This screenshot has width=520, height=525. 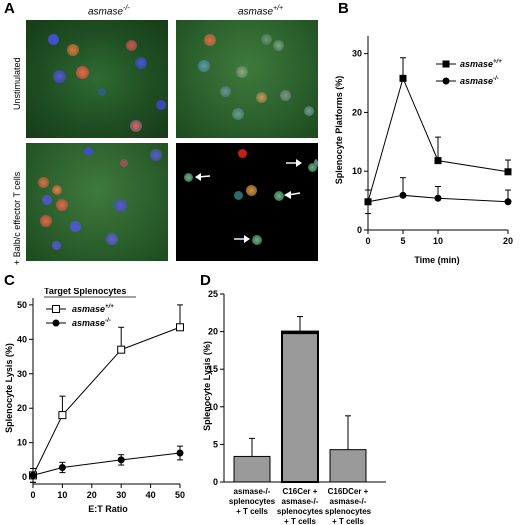 I want to click on y-tick-label: 40, so click(x=22, y=339).